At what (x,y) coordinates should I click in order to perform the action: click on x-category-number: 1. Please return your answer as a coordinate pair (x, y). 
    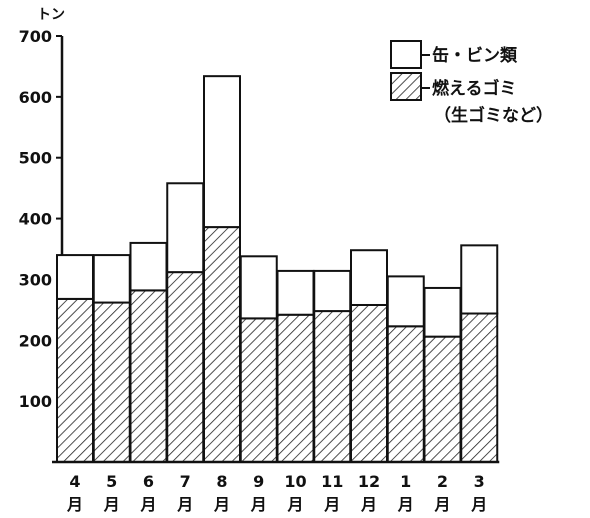
    Looking at the image, I should click on (405, 481).